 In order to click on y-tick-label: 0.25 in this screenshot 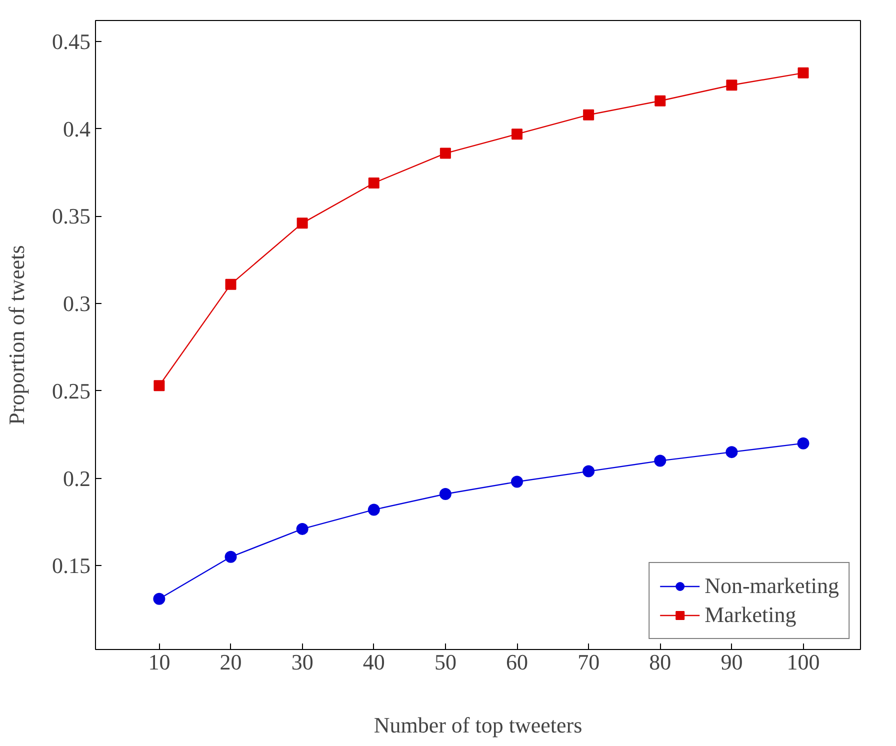, I will do `click(71, 391)`.